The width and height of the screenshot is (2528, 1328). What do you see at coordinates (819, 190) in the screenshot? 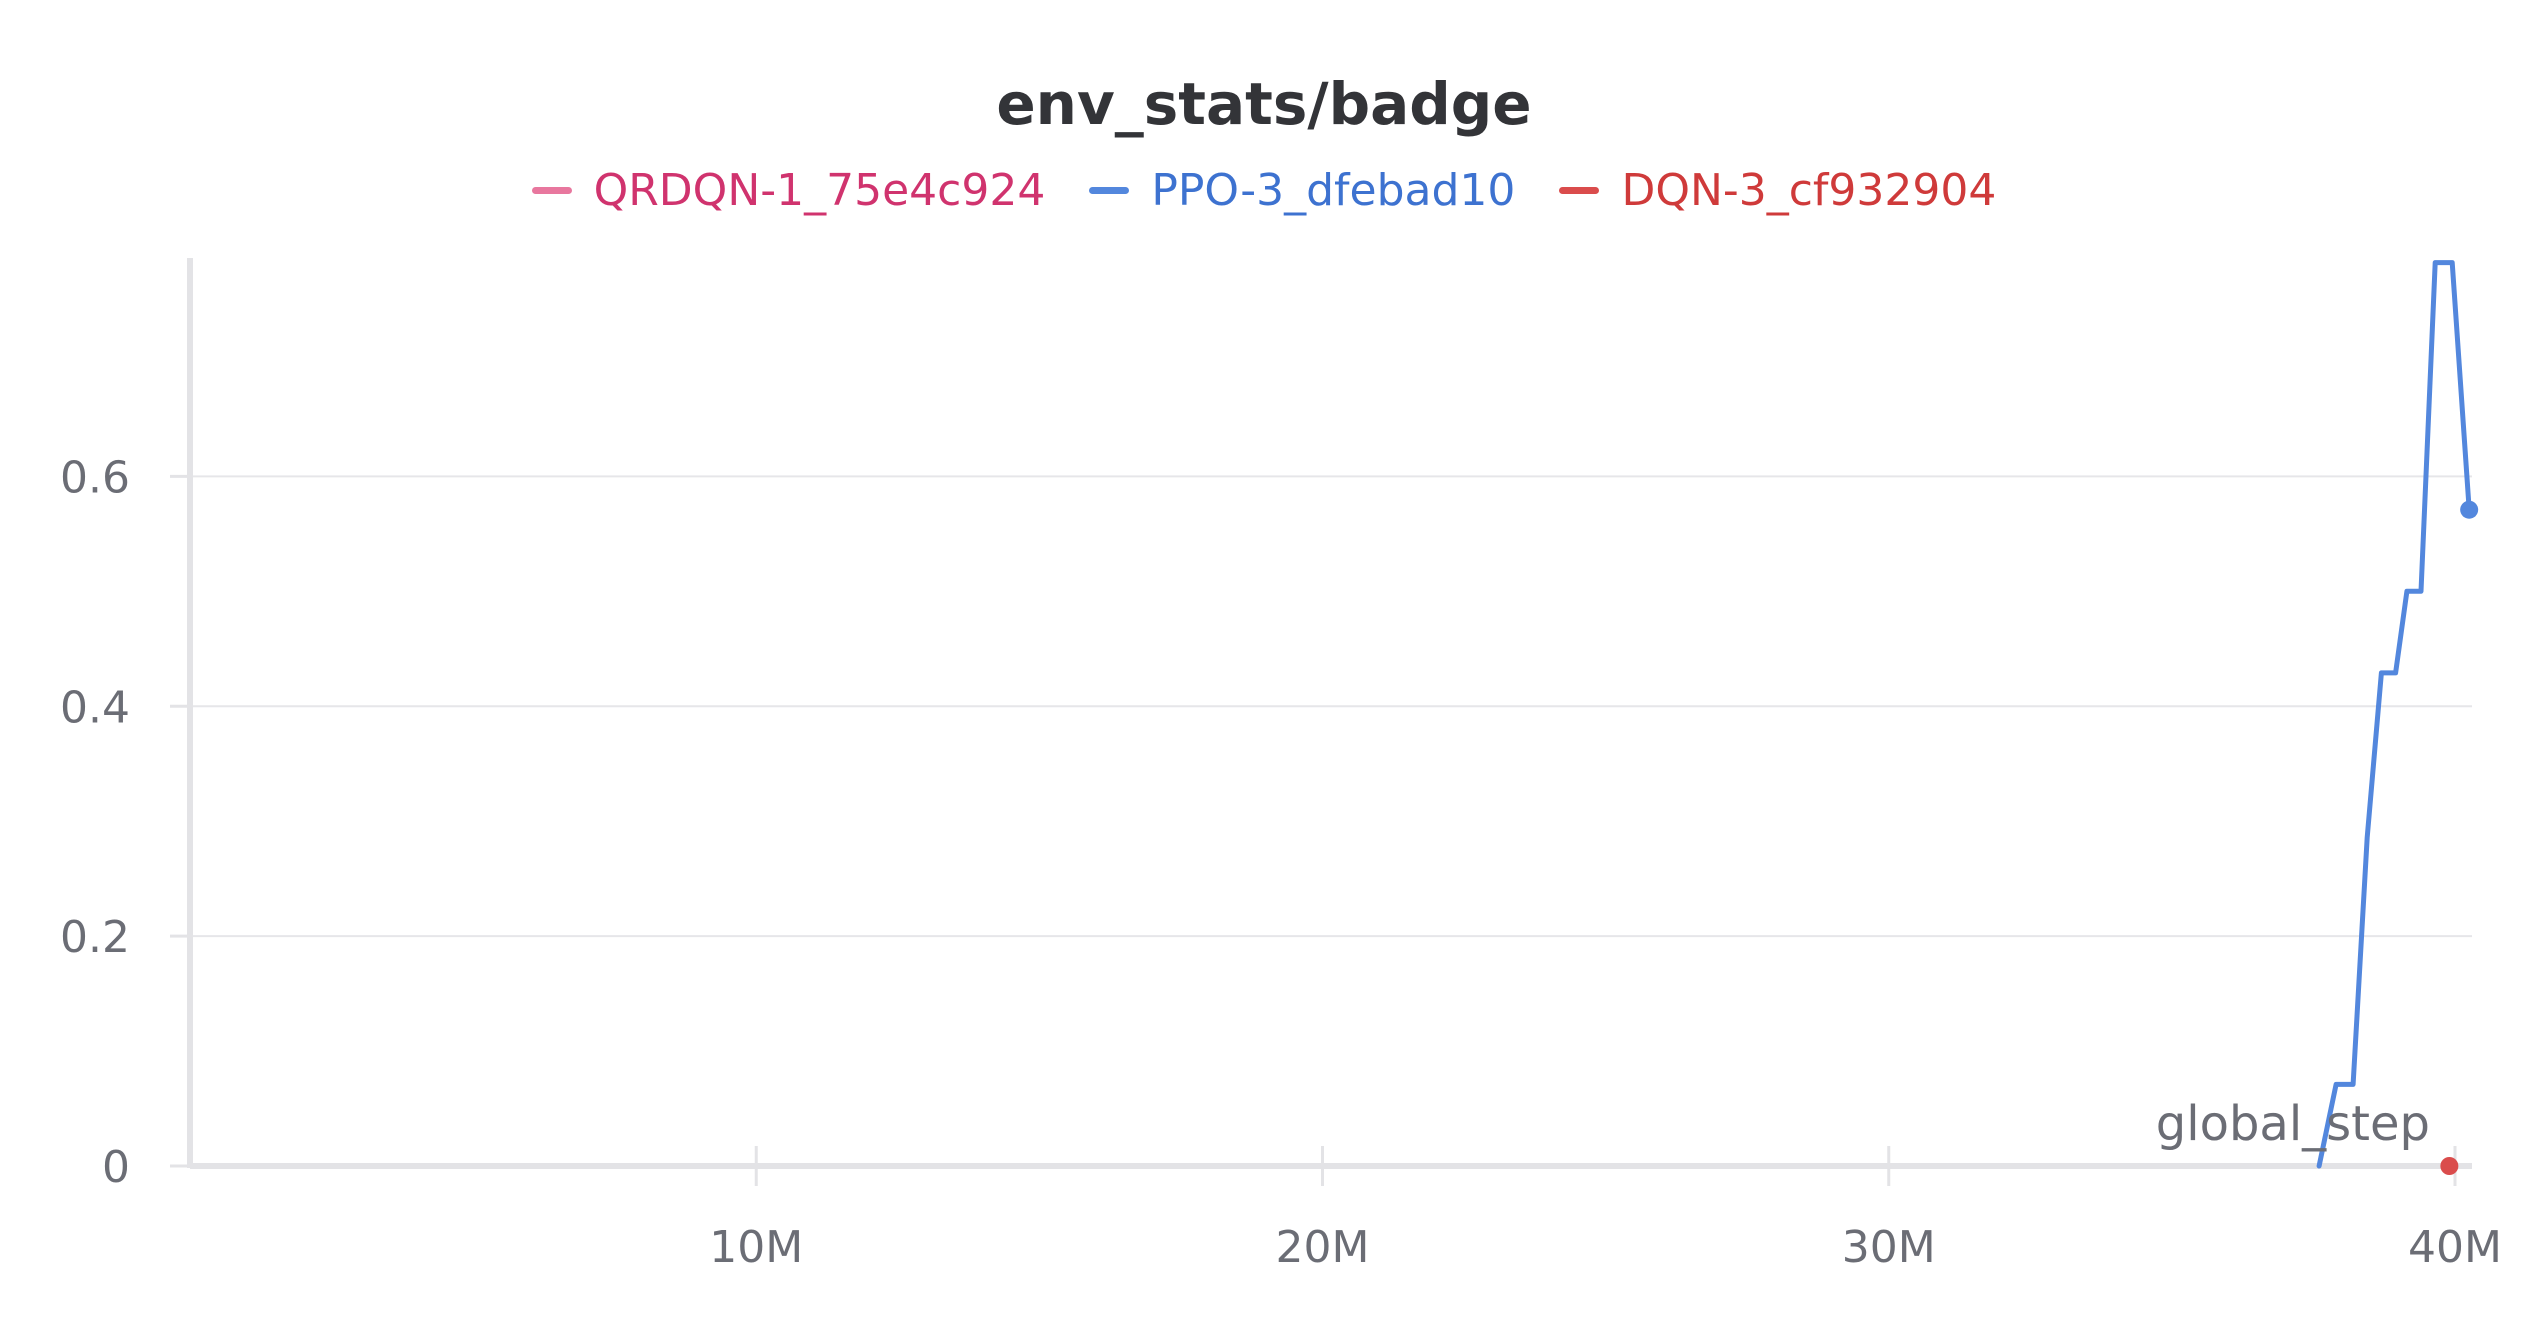
I see `legend-label-qrdqn: QRDQN-1_75e4c924` at bounding box center [819, 190].